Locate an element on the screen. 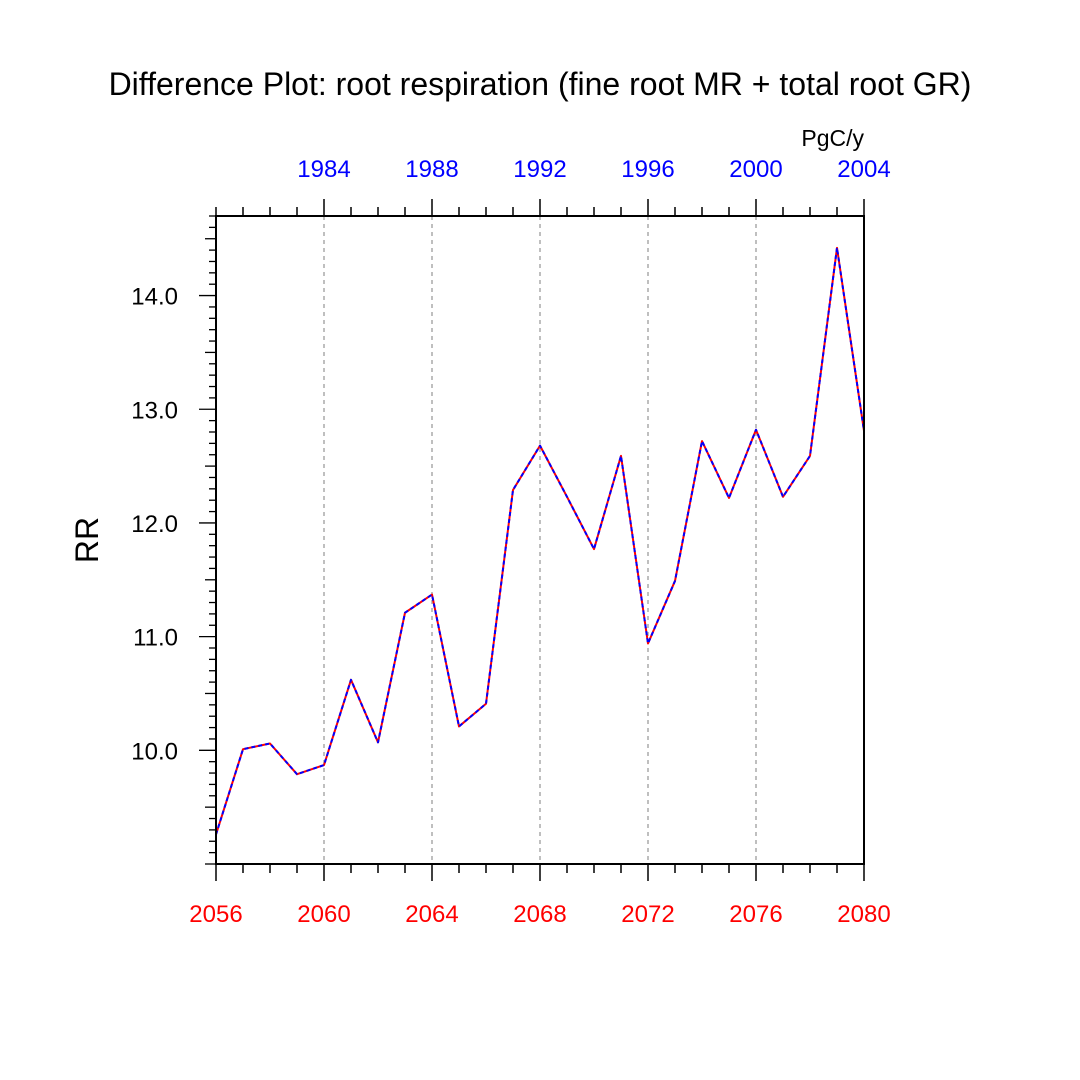 Image resolution: width=1080 pixels, height=1080 pixels. y-tick-label: 10.0 is located at coordinates (154, 751).